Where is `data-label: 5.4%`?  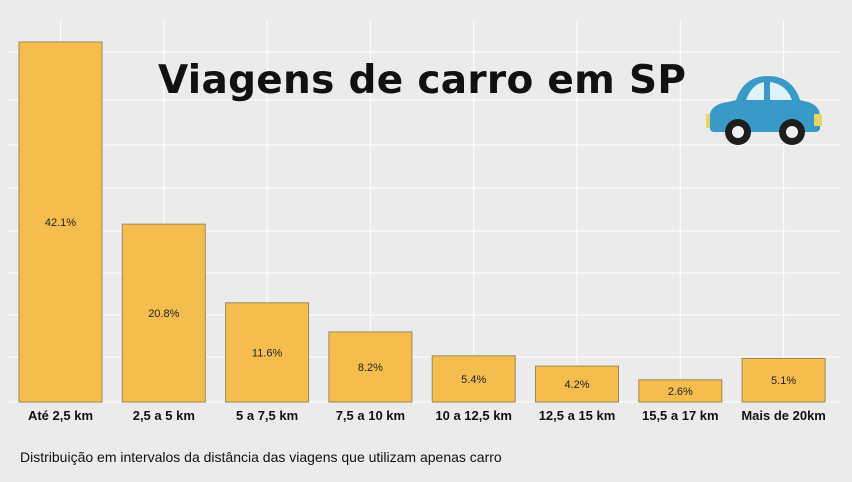
data-label: 5.4% is located at coordinates (473, 380).